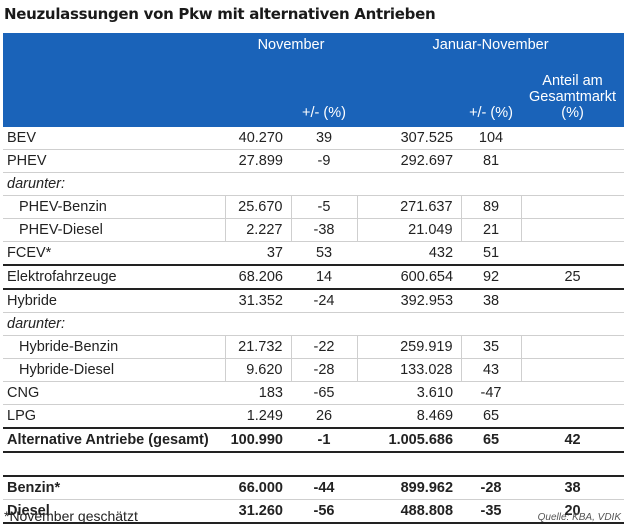 Image resolution: width=629 pixels, height=528 pixels. What do you see at coordinates (314, 230) in the screenshot?
I see `table-row: PHEV-Diesel 2.227 -38 21.049 21` at bounding box center [314, 230].